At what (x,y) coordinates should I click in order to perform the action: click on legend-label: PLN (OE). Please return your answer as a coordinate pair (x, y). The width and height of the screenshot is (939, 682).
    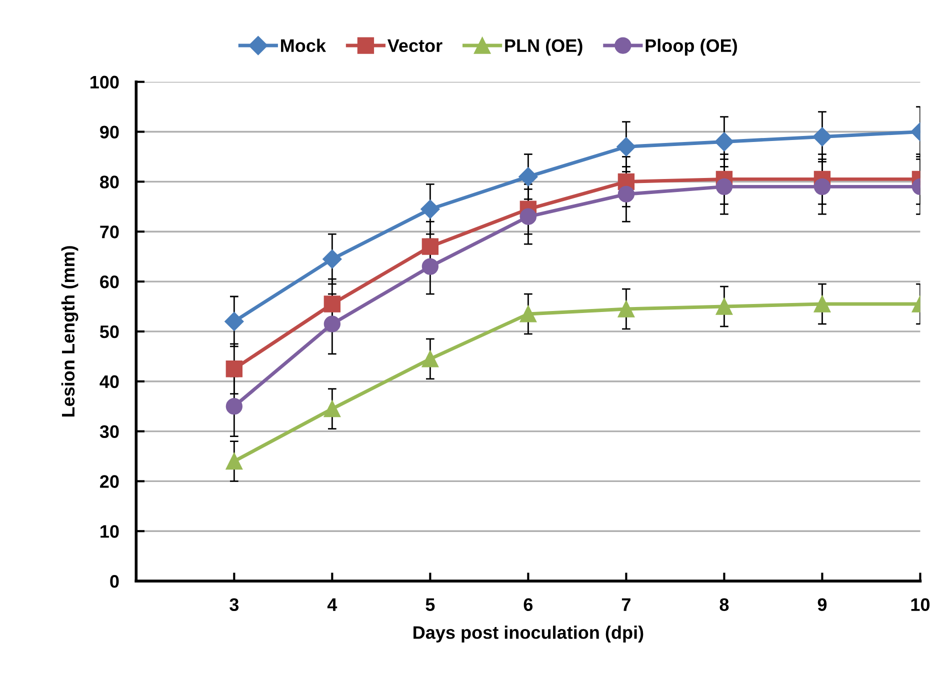
    Looking at the image, I should click on (543, 47).